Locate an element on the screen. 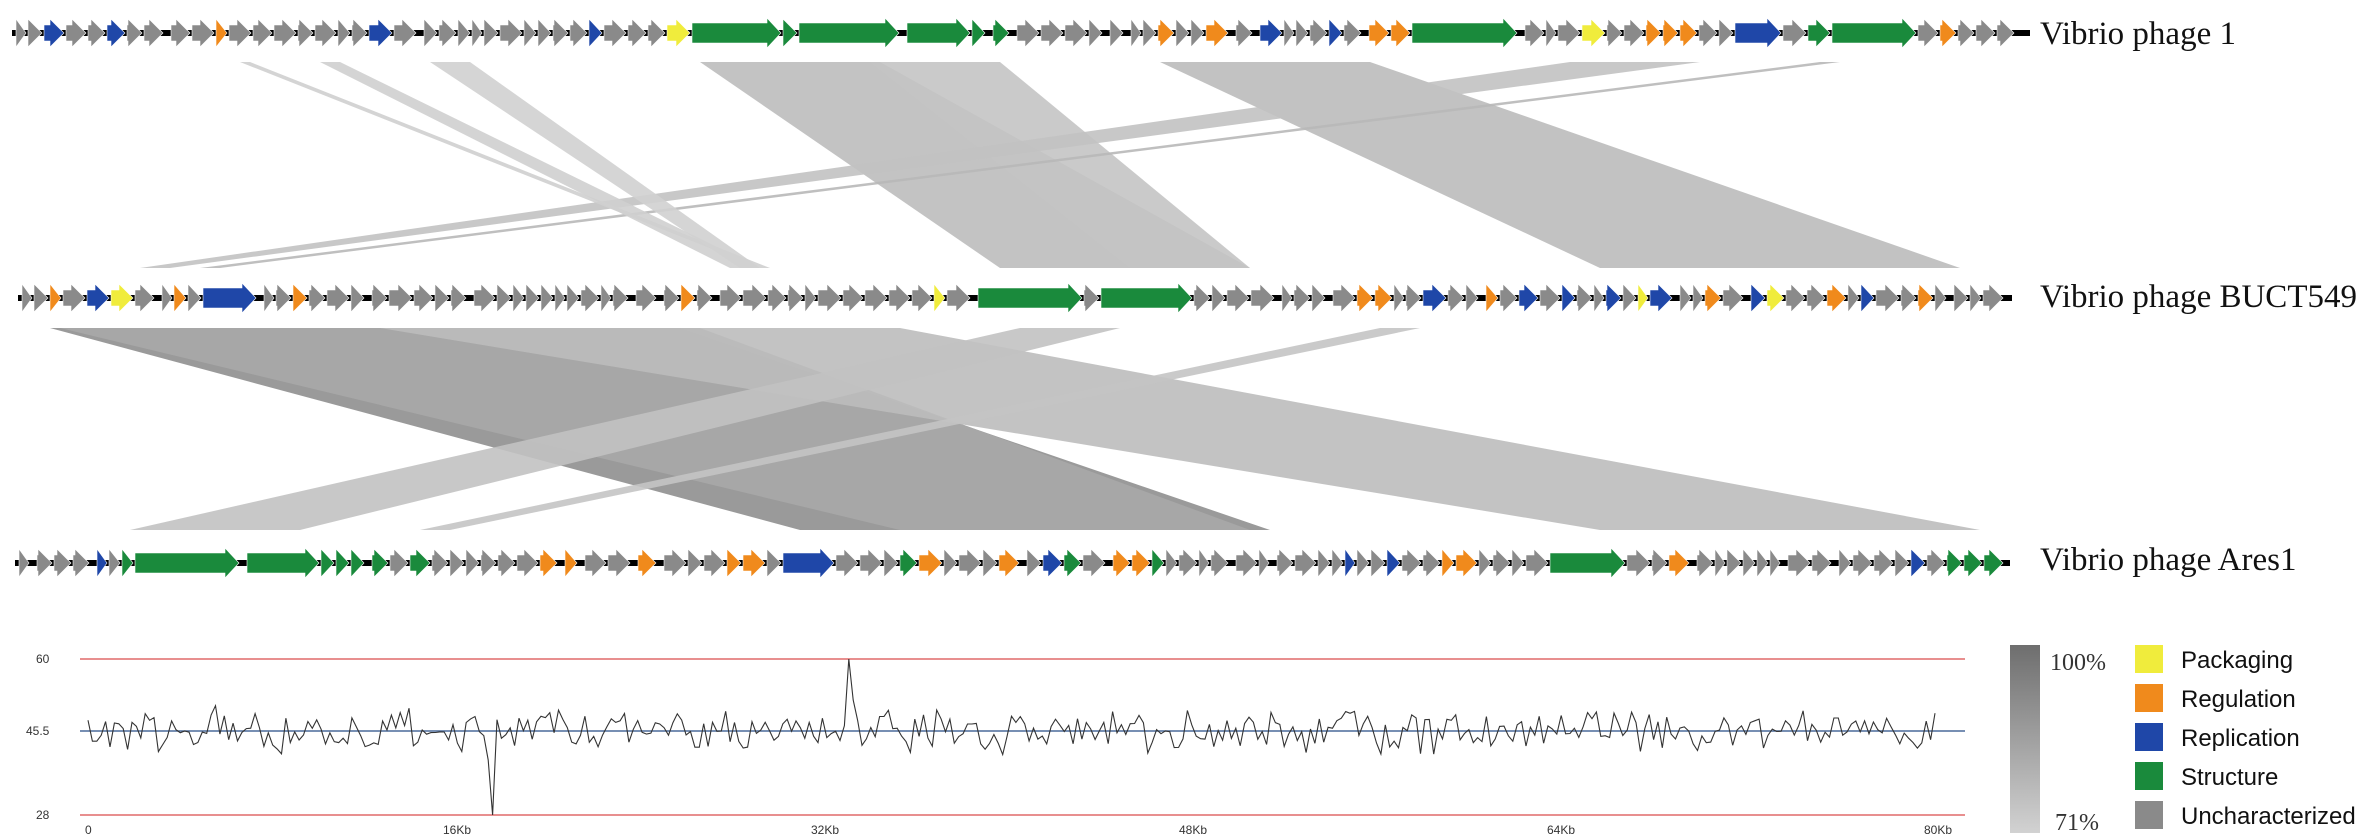  identity-max-label: 100% is located at coordinates (2078, 663).